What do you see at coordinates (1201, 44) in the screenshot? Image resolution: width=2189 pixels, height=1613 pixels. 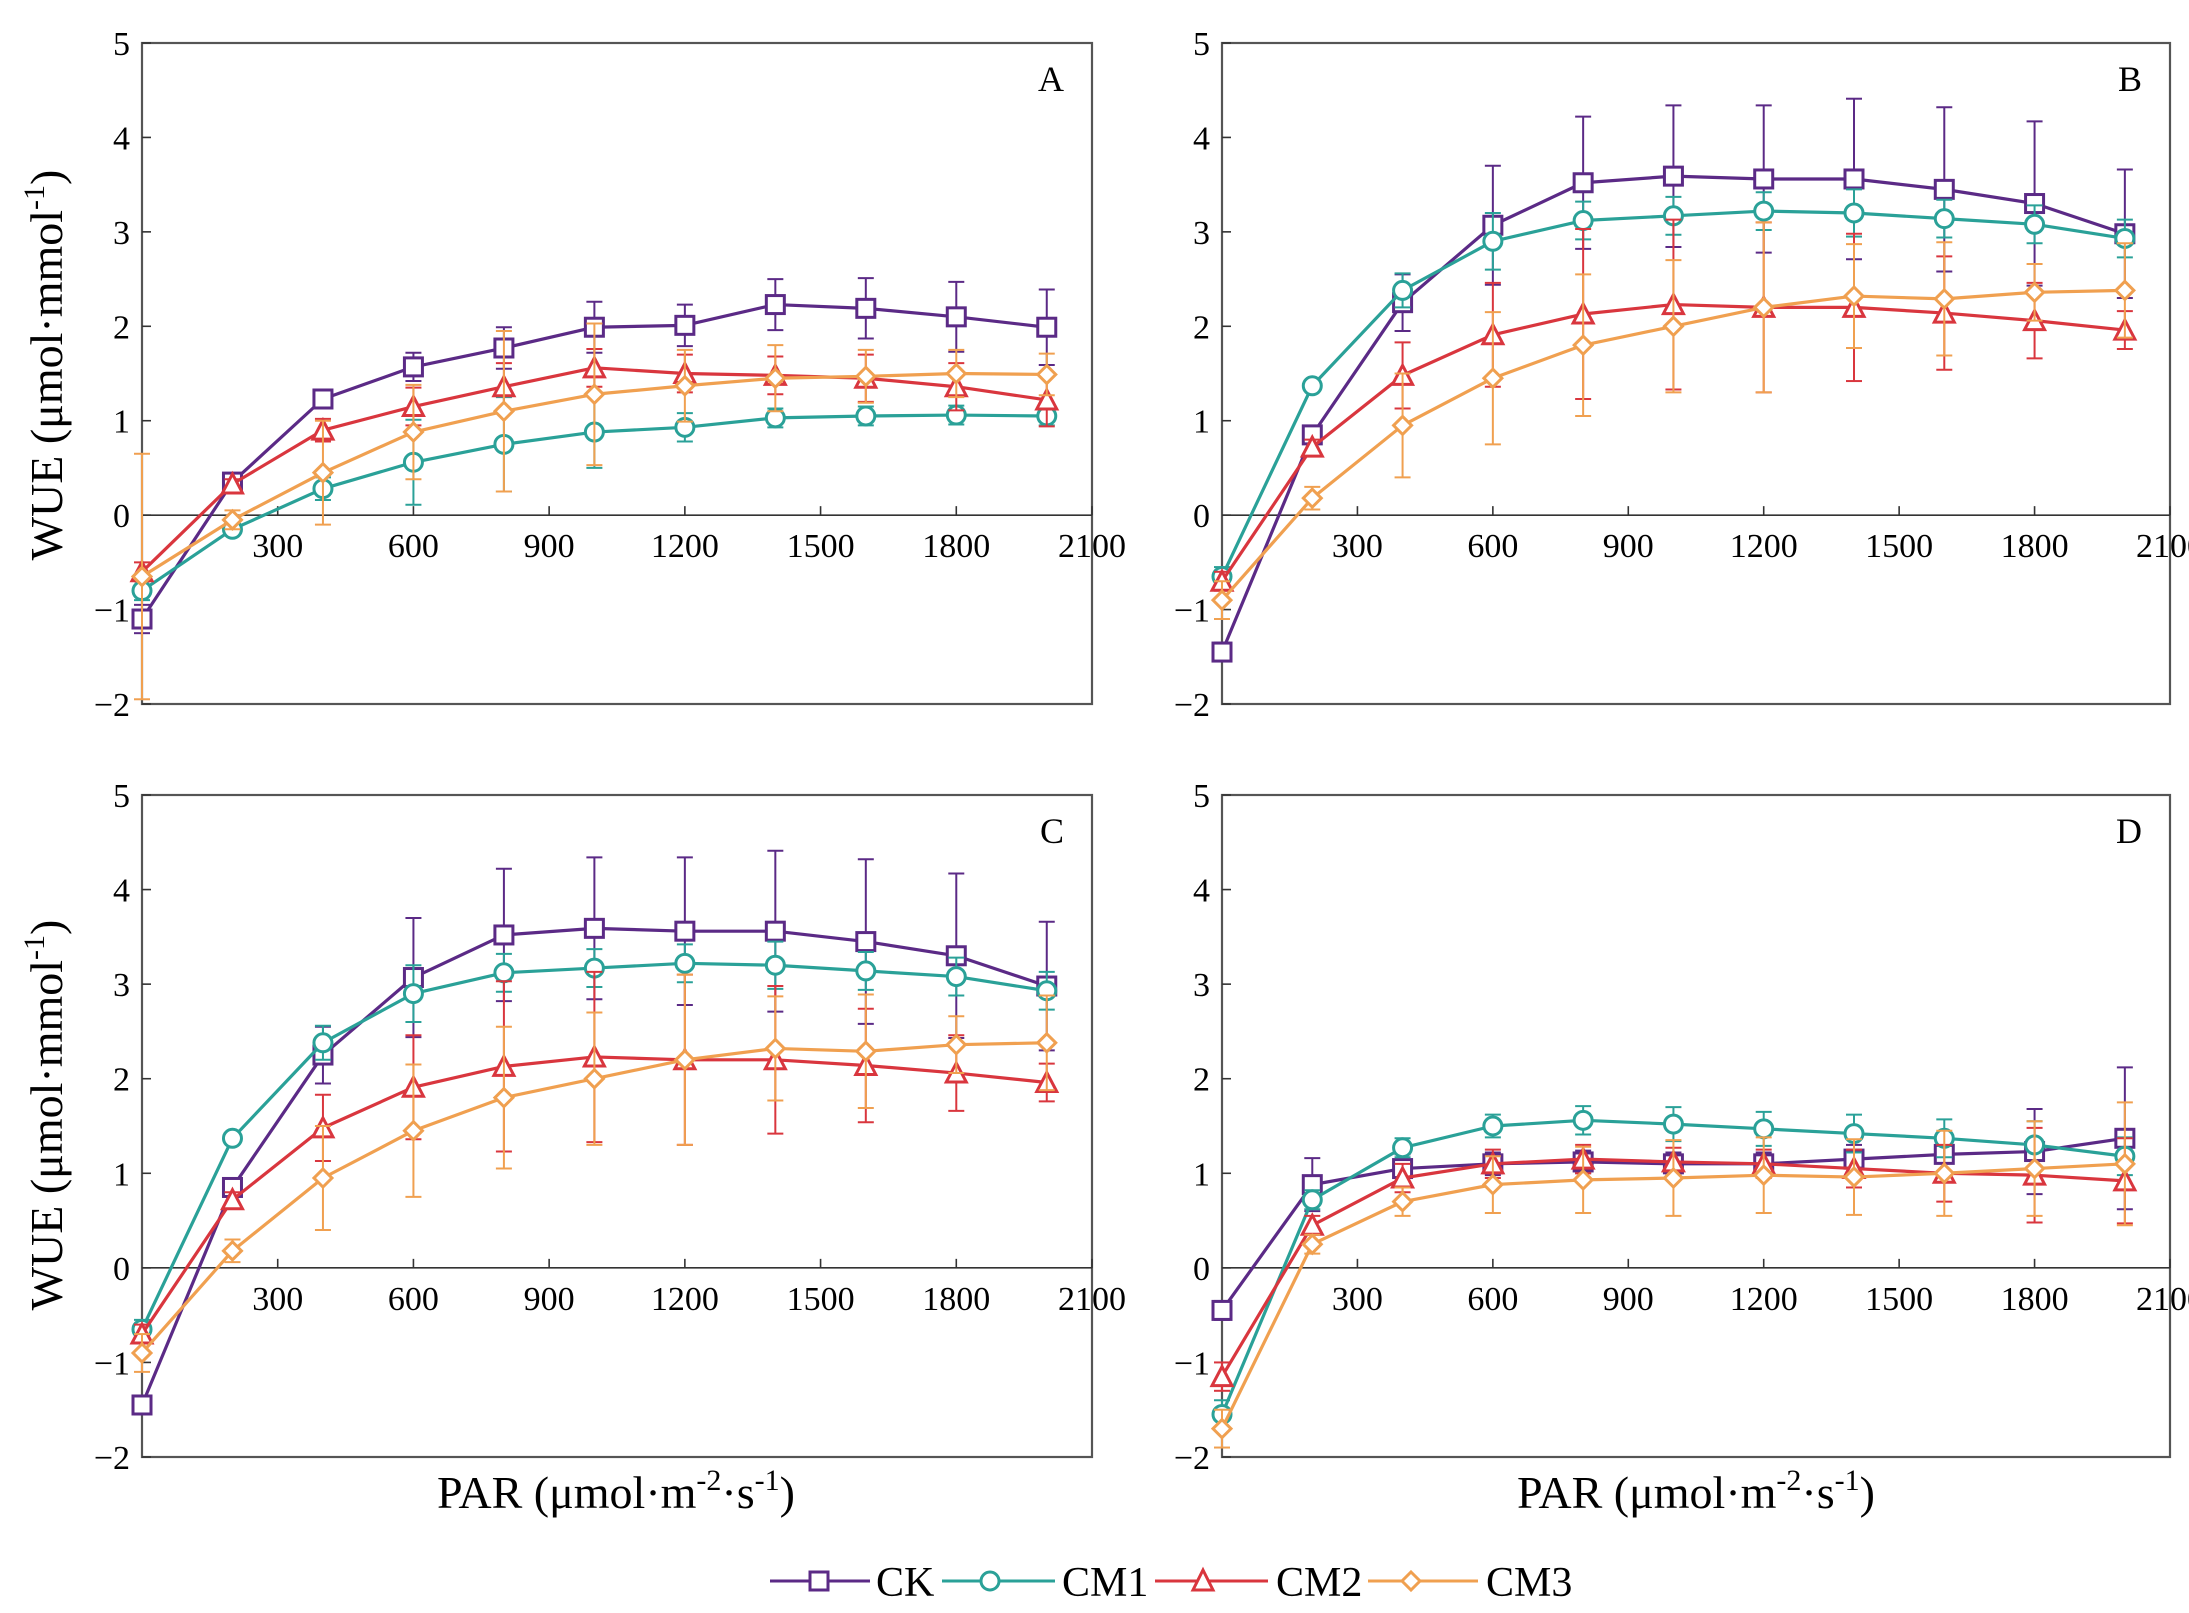 I see `panel-b-y-tick-label: 5` at bounding box center [1201, 44].